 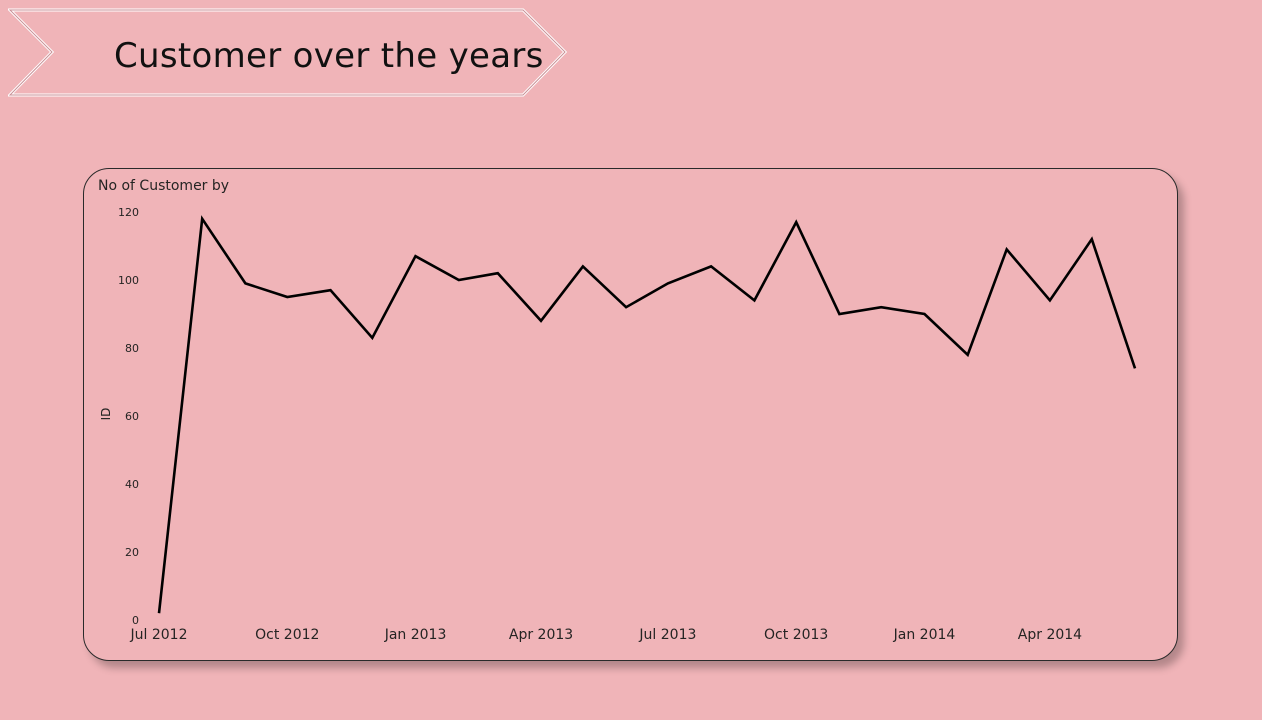 I want to click on x-tick-label: Jul 2012, so click(x=159, y=635).